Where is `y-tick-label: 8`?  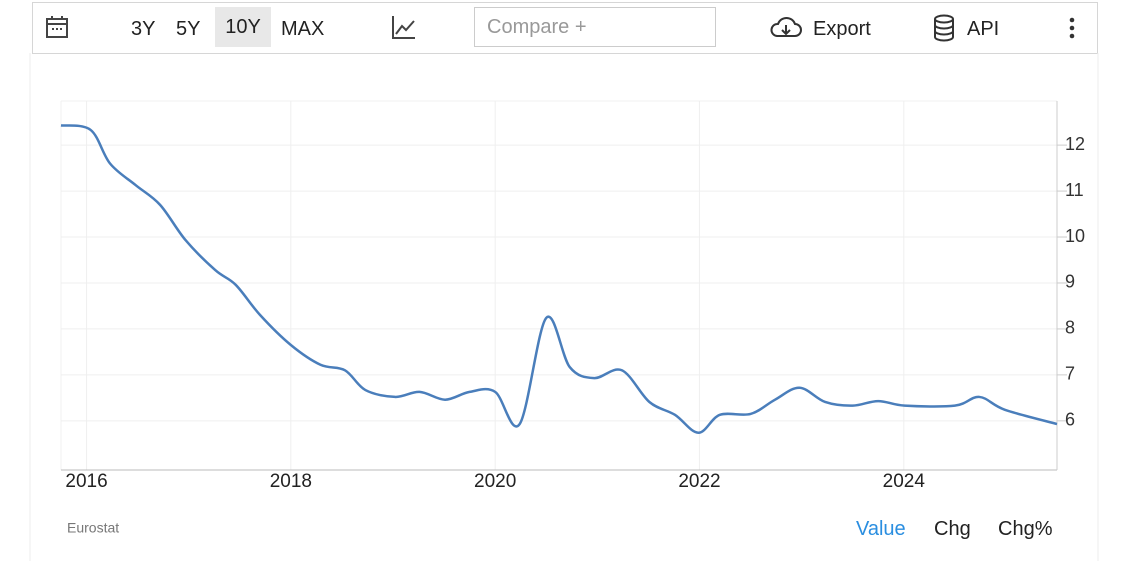 y-tick-label: 8 is located at coordinates (1070, 328).